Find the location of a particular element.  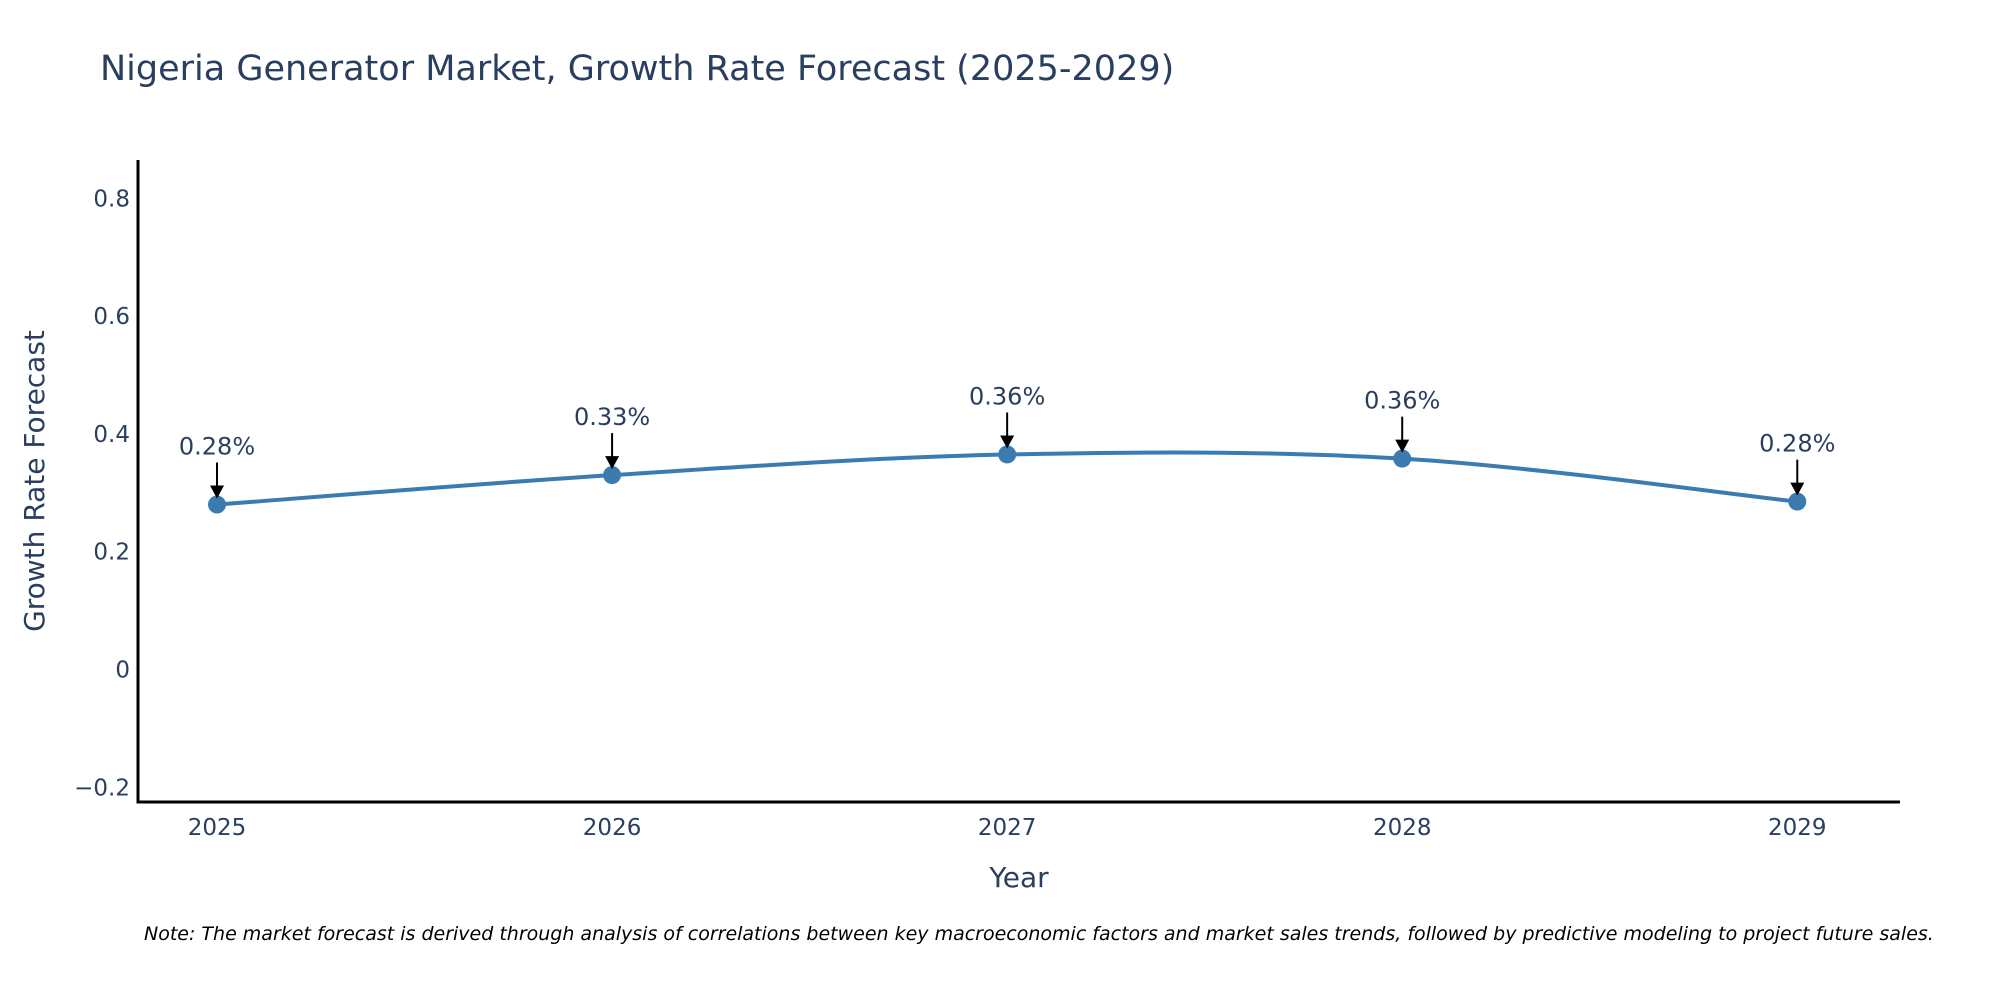

x-tick-label: 2027 is located at coordinates (1007, 828).